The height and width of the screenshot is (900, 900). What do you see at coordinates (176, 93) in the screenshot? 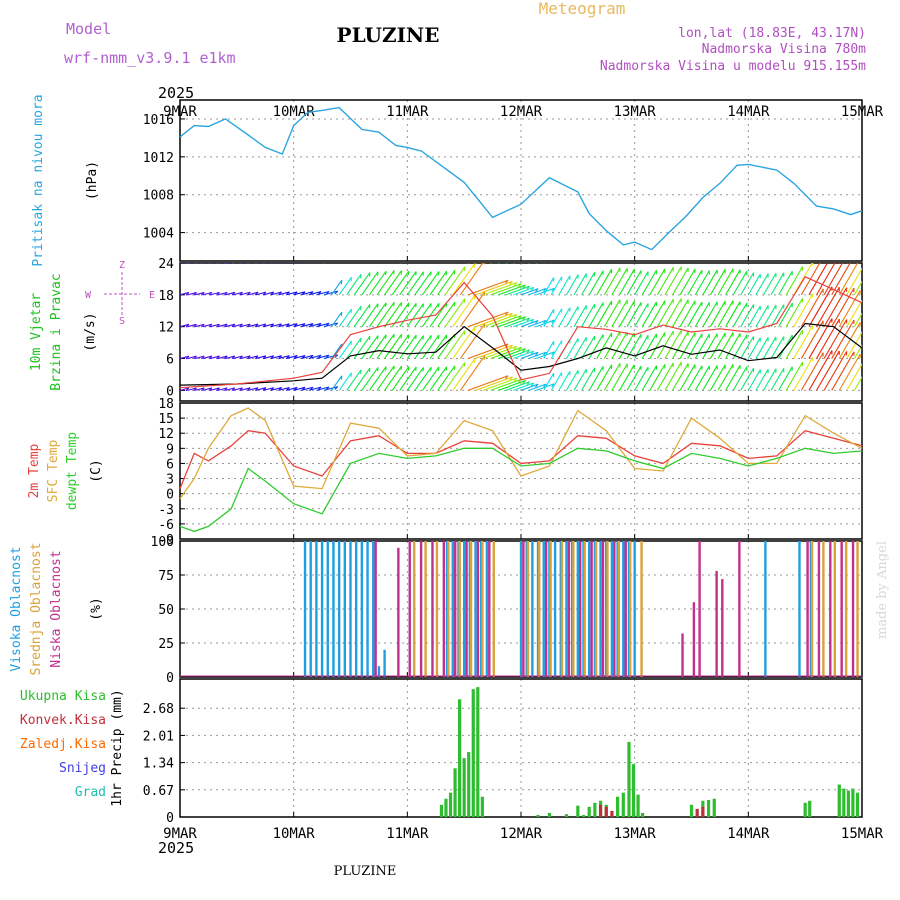
I see `year-top: 2025` at bounding box center [176, 93].